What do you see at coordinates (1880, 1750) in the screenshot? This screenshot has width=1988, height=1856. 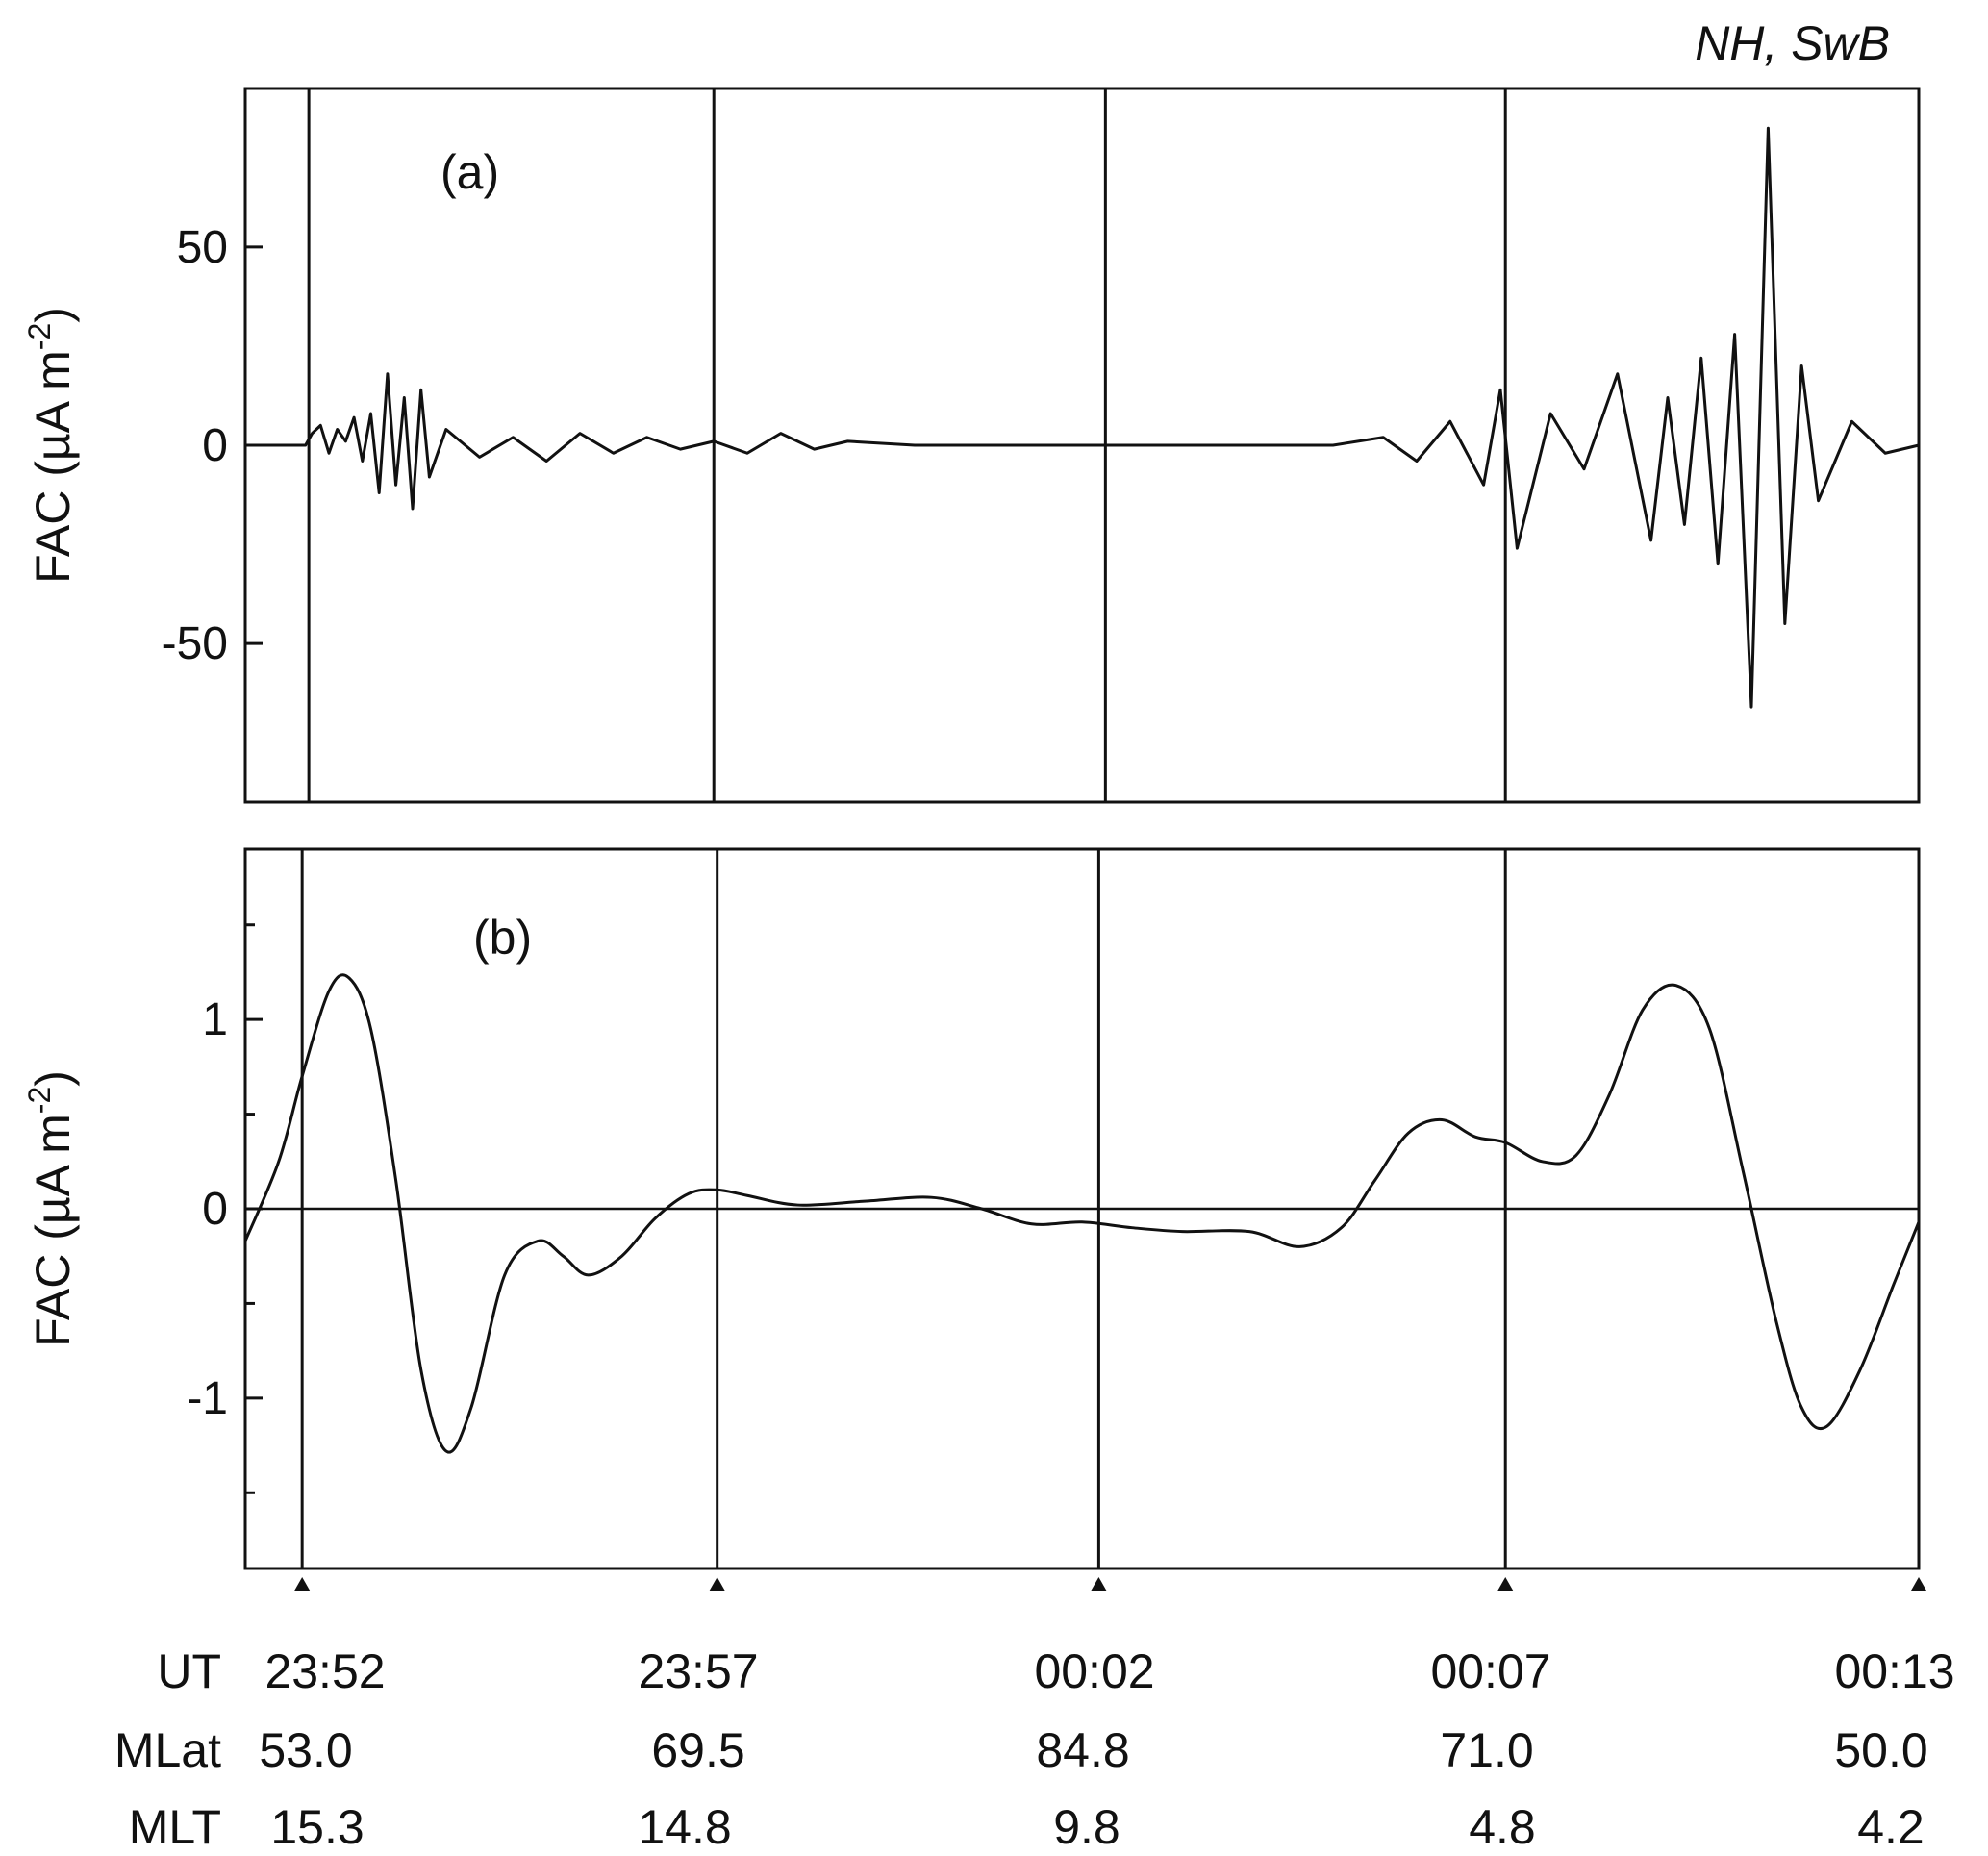 I see `x-row-value: 50.0` at bounding box center [1880, 1750].